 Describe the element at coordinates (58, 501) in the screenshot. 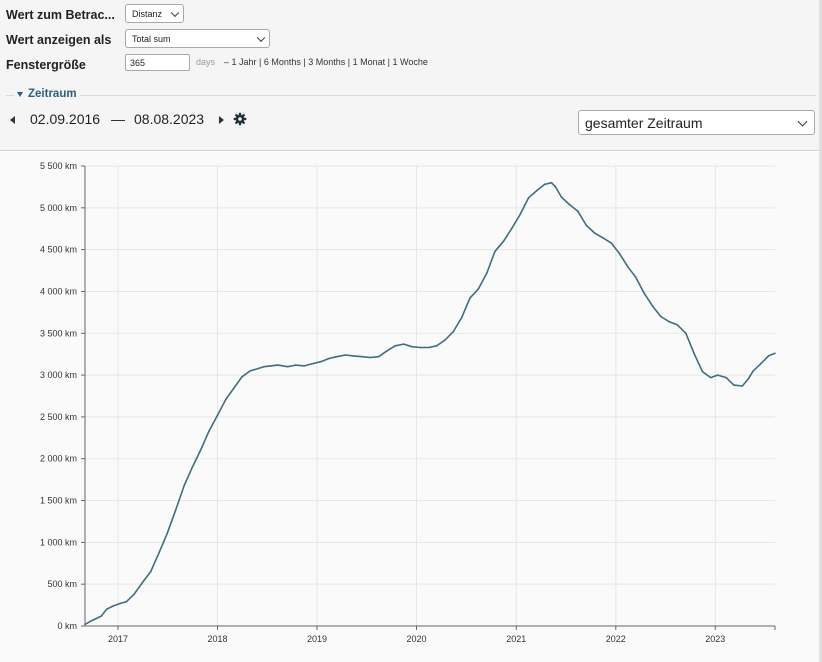

I see `y-tick-label: 1 500 km` at that location.